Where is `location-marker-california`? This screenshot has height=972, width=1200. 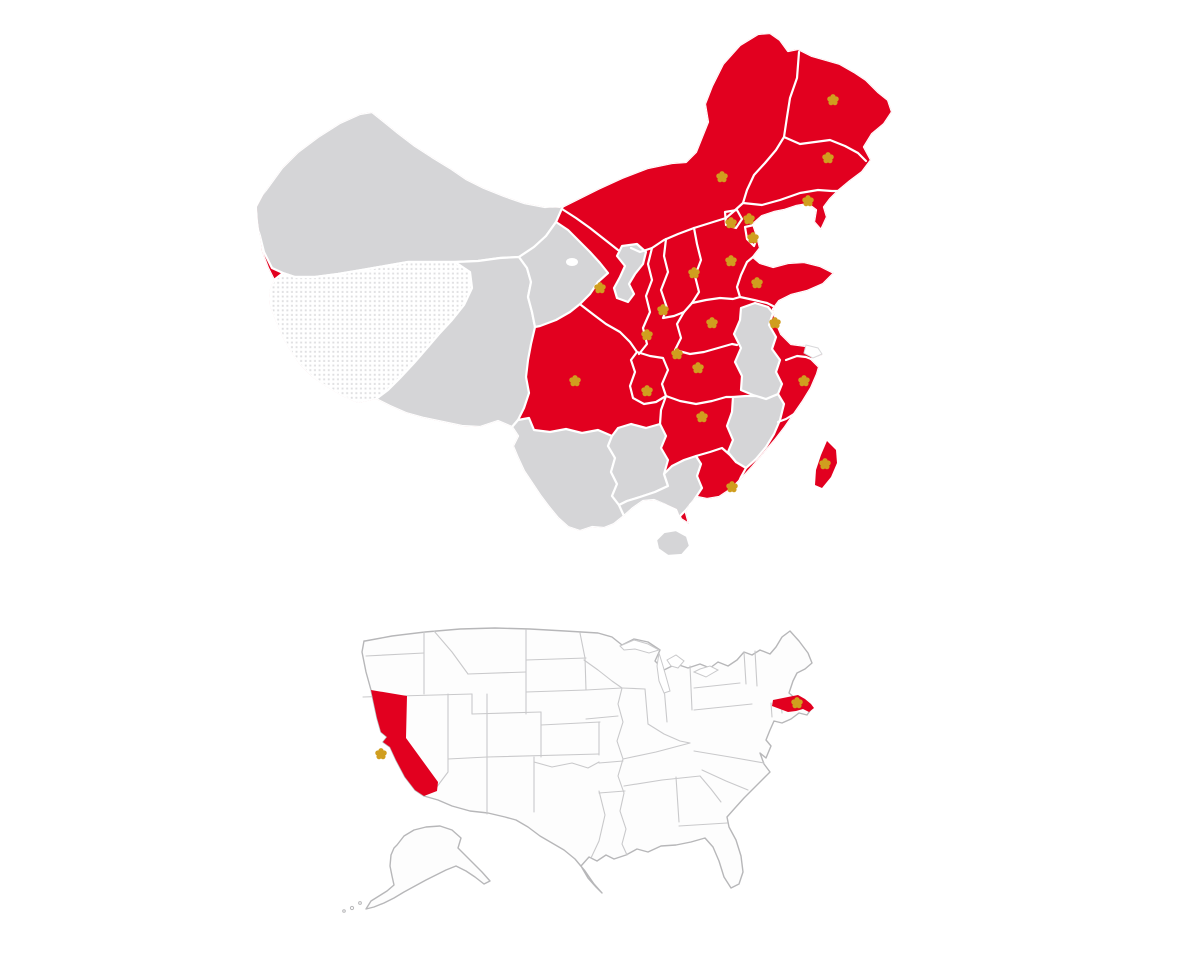 location-marker-california is located at coordinates (381, 754).